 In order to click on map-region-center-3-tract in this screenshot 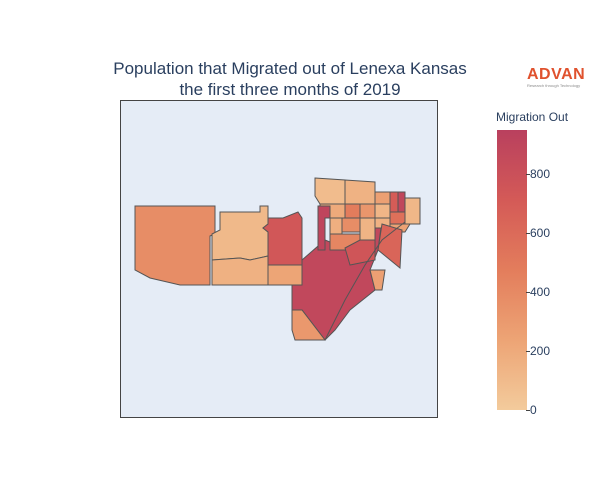, I will do `click(367, 229)`.